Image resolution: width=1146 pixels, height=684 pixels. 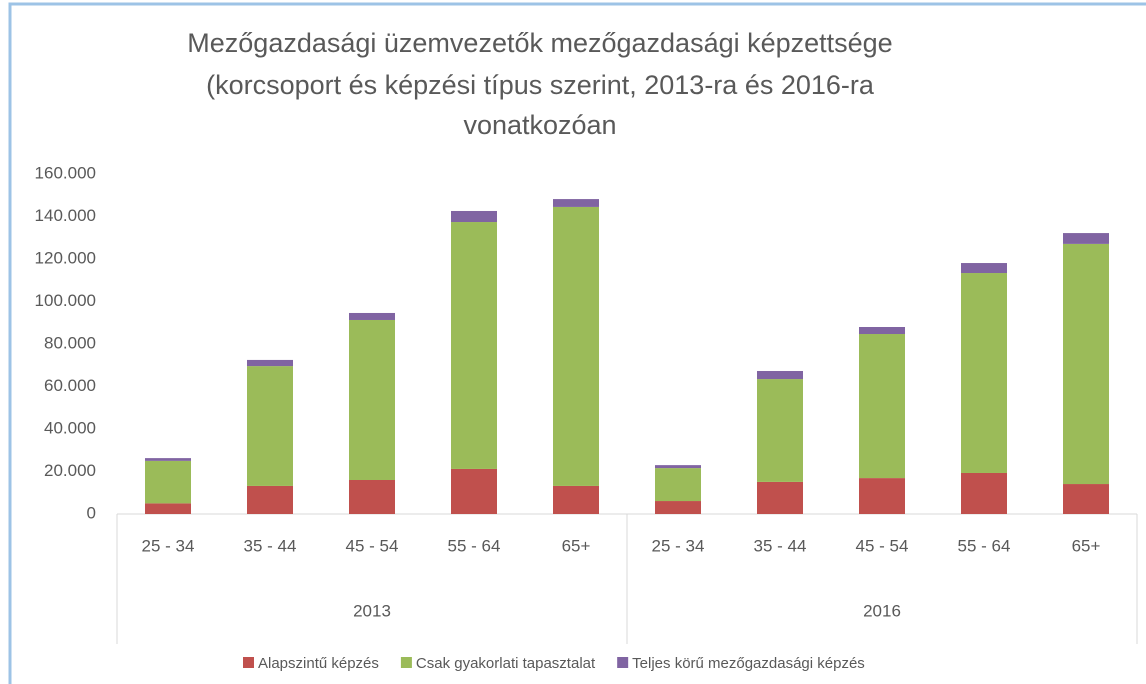 What do you see at coordinates (539, 125) in the screenshot?
I see `chart-title: vonatkozóan` at bounding box center [539, 125].